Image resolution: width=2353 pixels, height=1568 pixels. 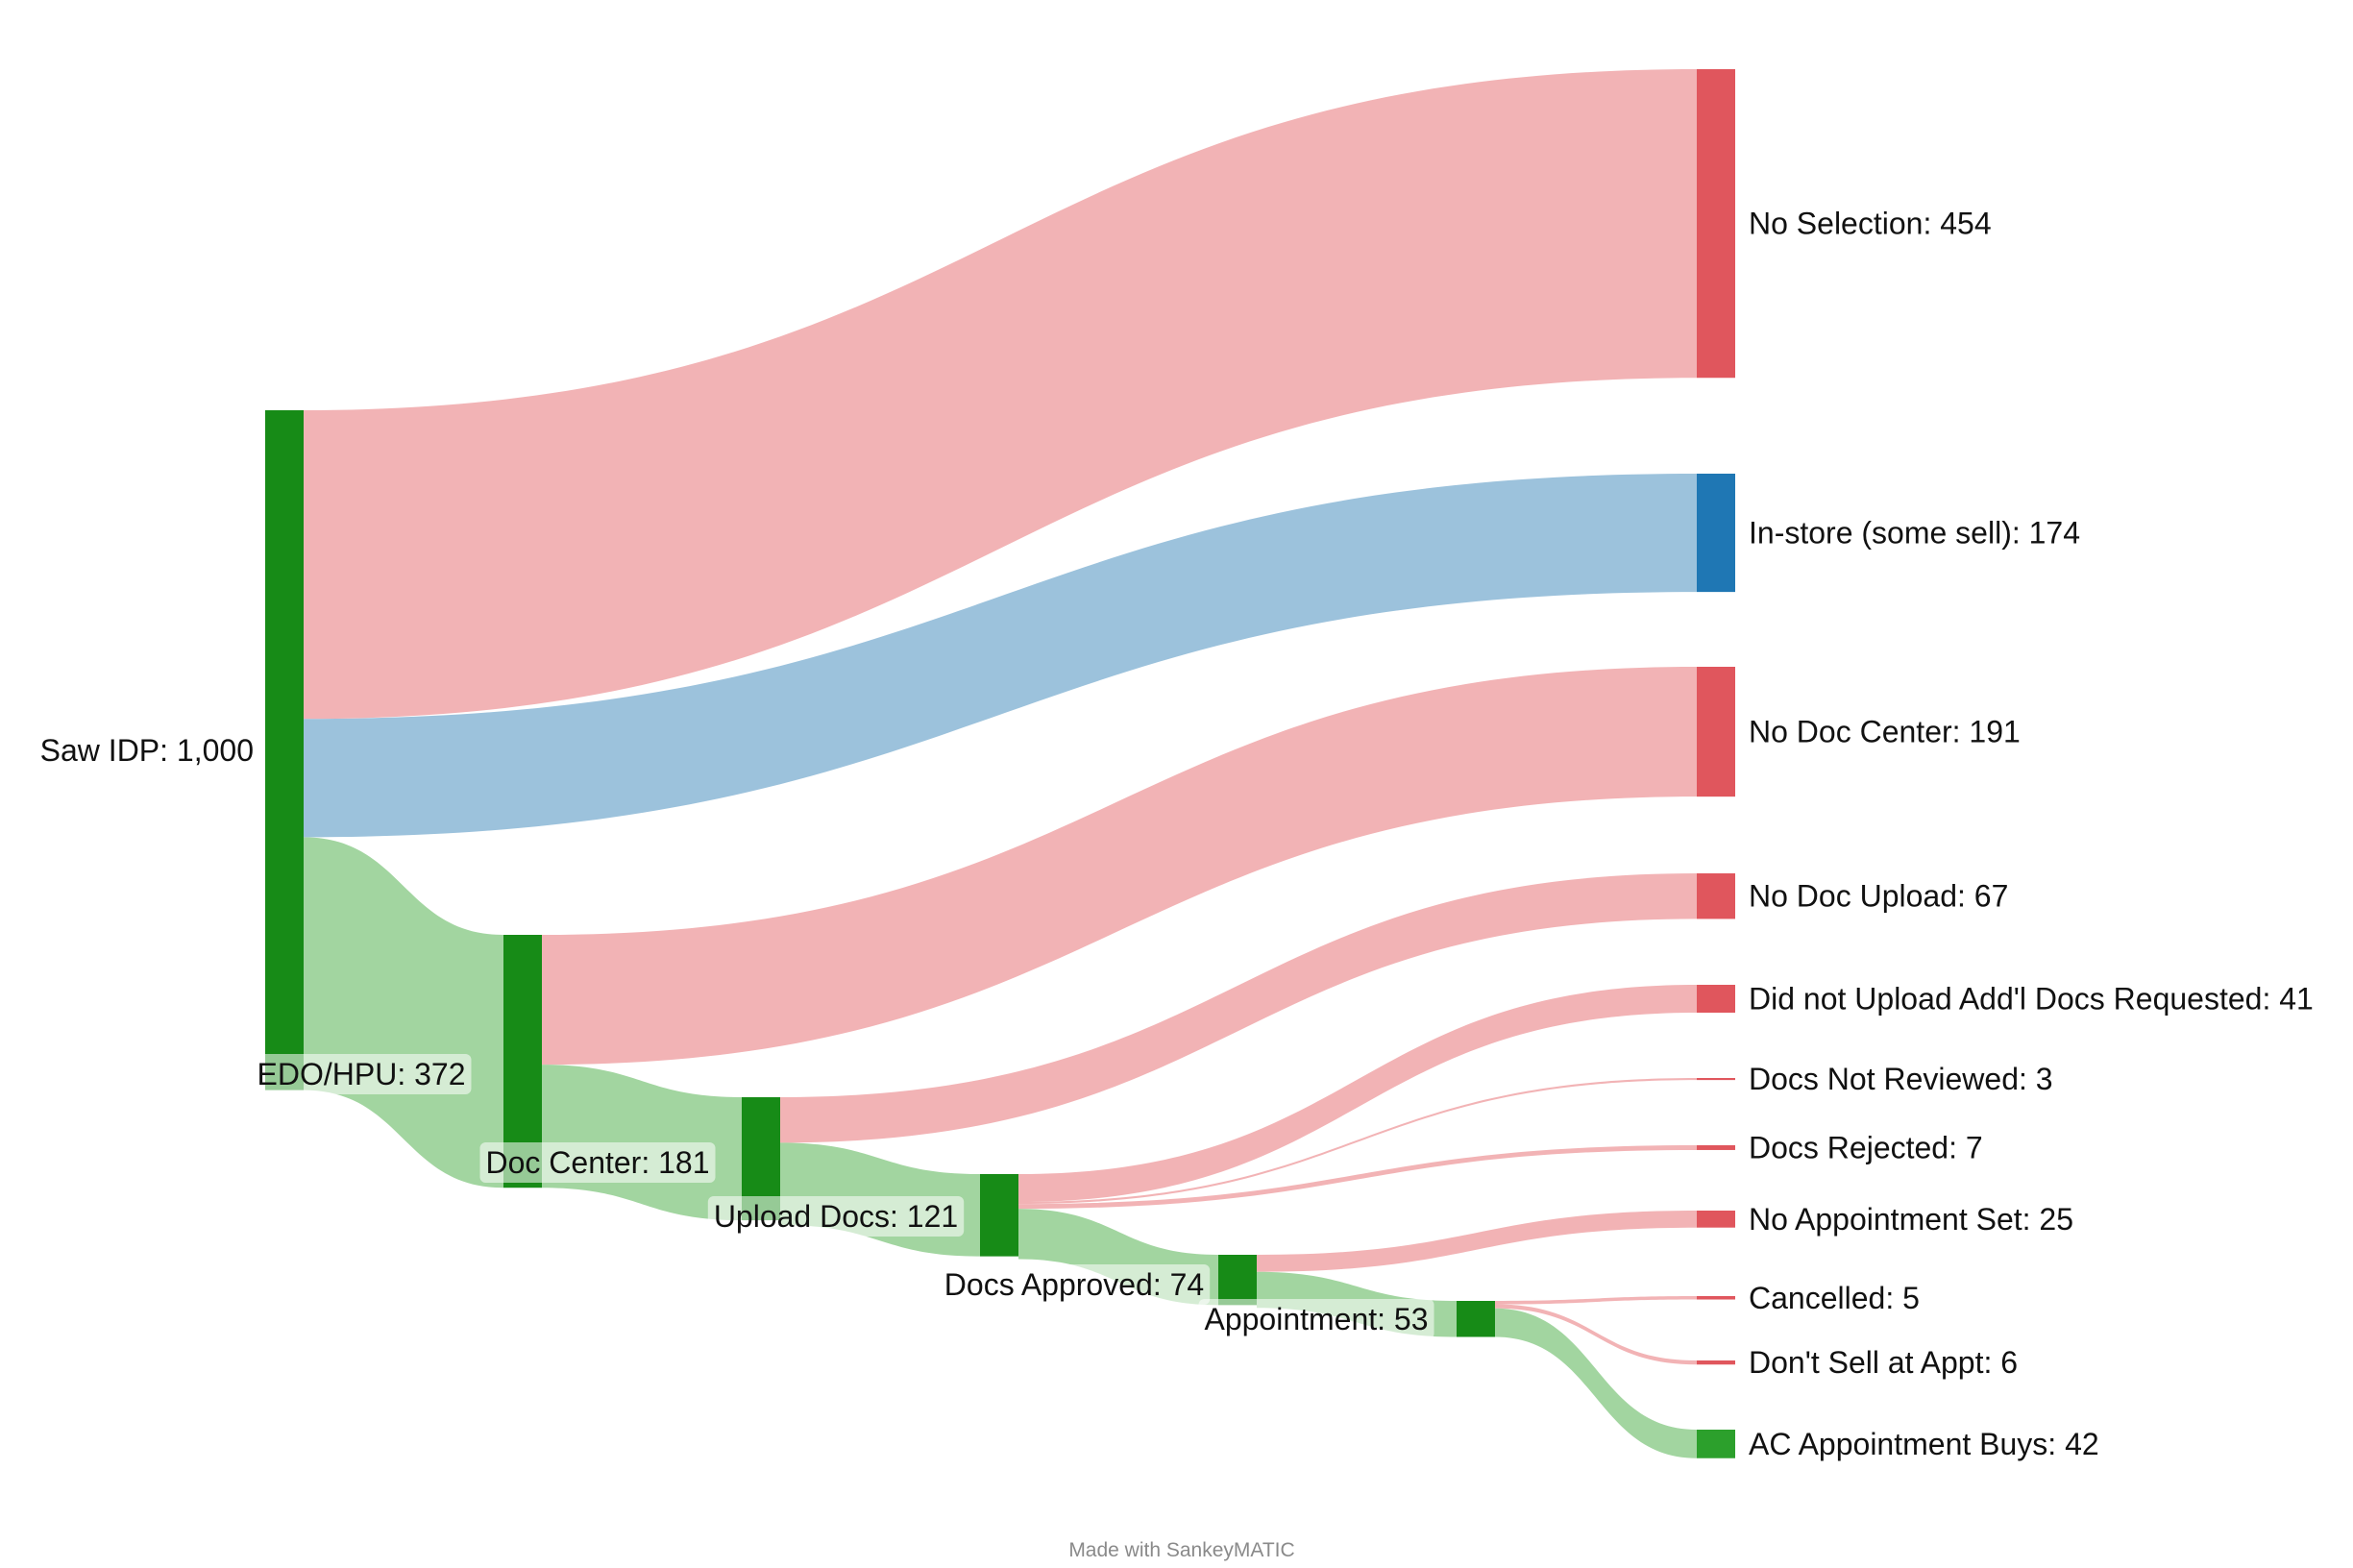 What do you see at coordinates (2031, 1000) in the screenshot?
I see `label-did_not_upload: Did not Upload Add'l Docs Requested: 41` at bounding box center [2031, 1000].